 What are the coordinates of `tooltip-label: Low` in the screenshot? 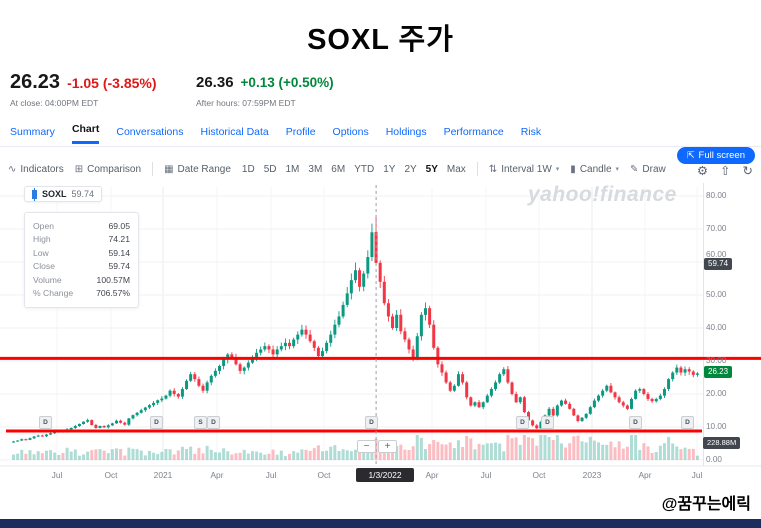 It's located at (41, 252).